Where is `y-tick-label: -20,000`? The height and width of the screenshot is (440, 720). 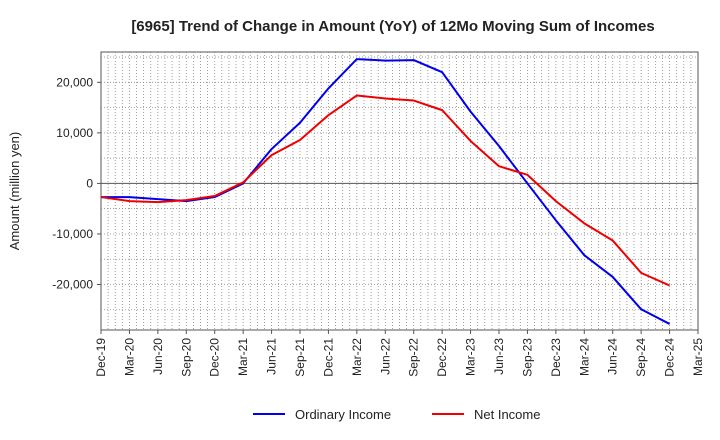
y-tick-label: -20,000 is located at coordinates (72, 285).